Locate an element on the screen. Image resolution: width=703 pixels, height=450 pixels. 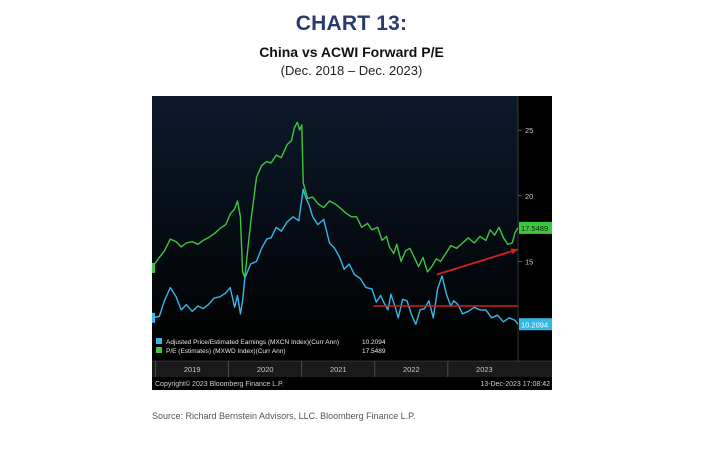
legend-swatch-blue is located at coordinates (159, 341).